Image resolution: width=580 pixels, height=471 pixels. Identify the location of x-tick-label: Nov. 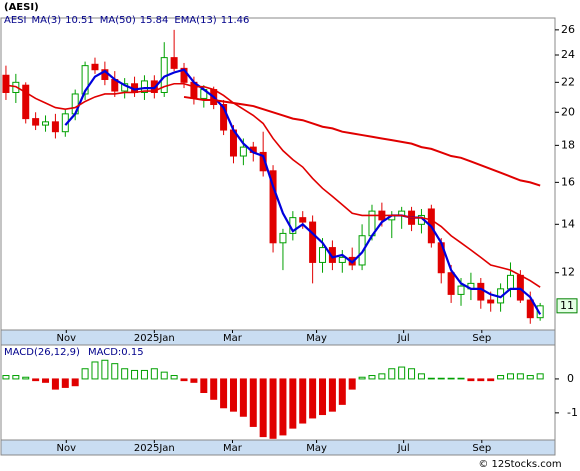
(67, 448).